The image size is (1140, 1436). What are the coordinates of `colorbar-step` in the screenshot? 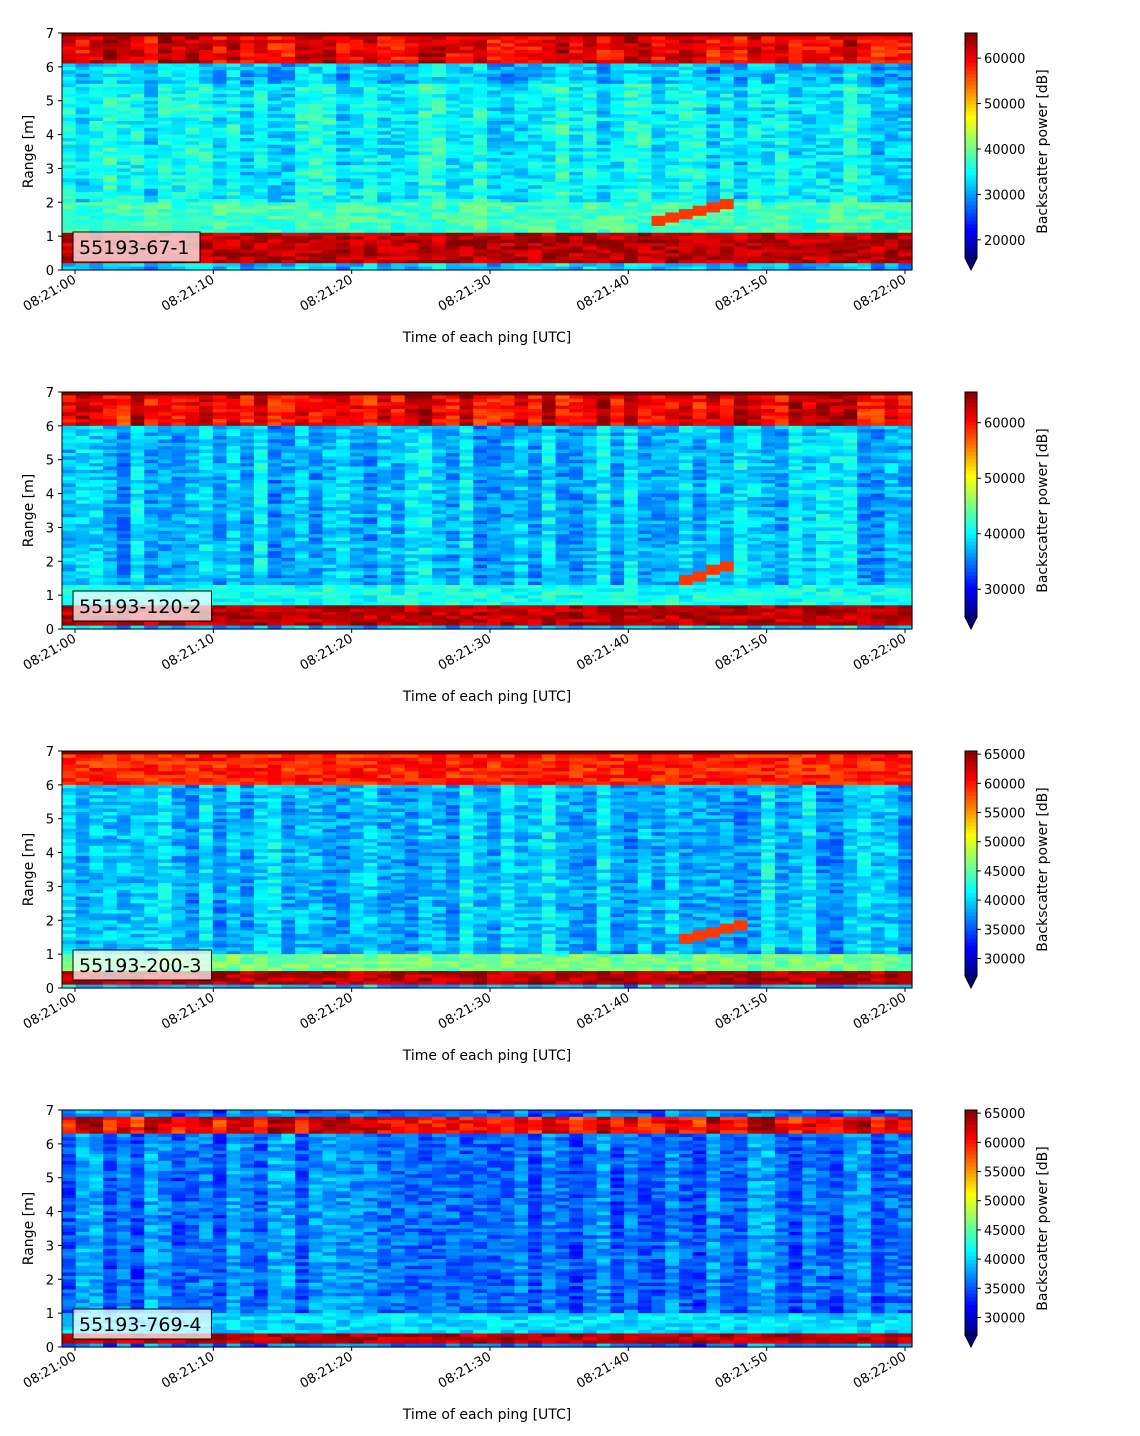 It's located at (971, 132).